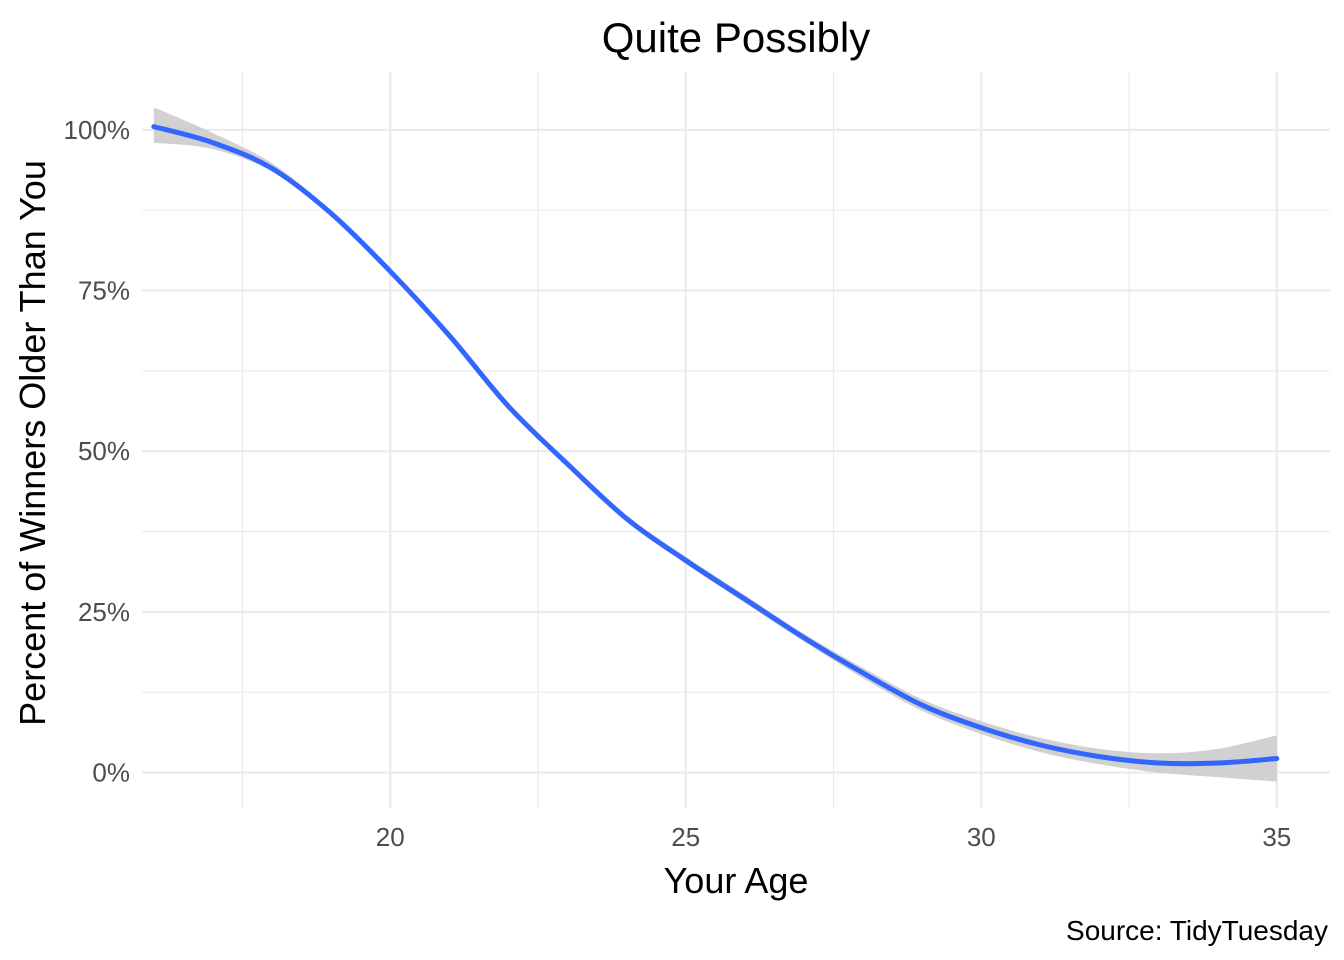 Image resolution: width=1344 pixels, height=960 pixels. Describe the element at coordinates (685, 837) in the screenshot. I see `x-tick-label: 25` at that location.